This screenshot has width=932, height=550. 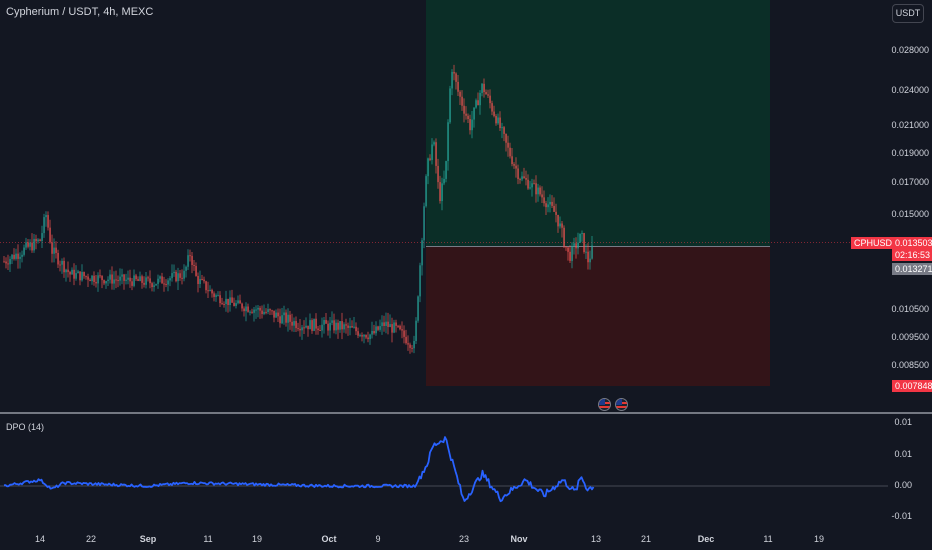 What do you see at coordinates (80, 12) in the screenshot?
I see `symbol-title: Cypherium / USDT, 4h, MEXC` at bounding box center [80, 12].